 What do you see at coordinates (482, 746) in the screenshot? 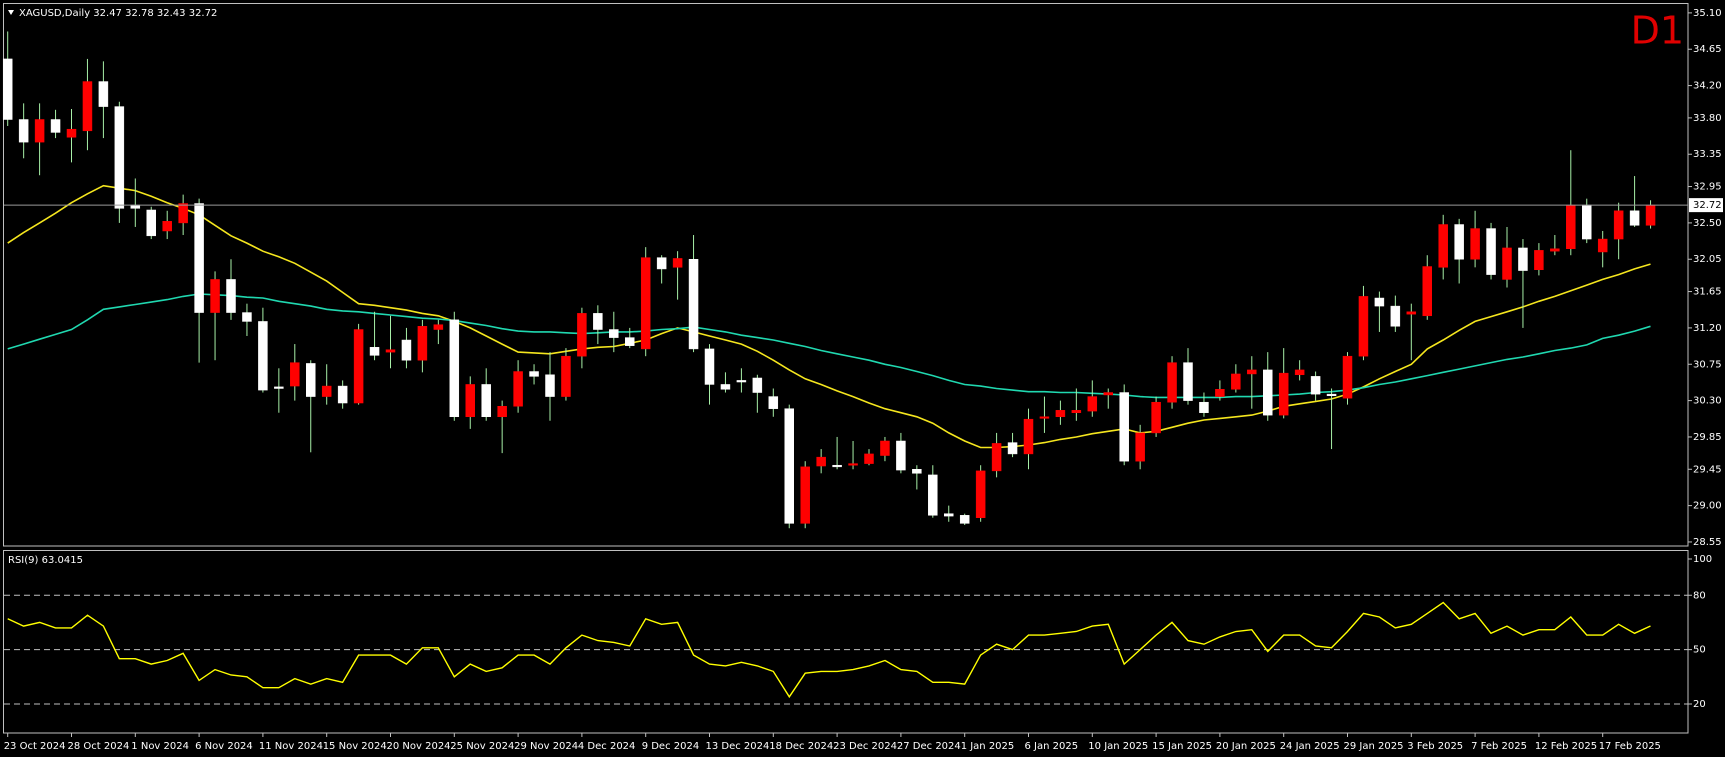
I see `x-tick-label: 25 Nov 2024` at bounding box center [482, 746].